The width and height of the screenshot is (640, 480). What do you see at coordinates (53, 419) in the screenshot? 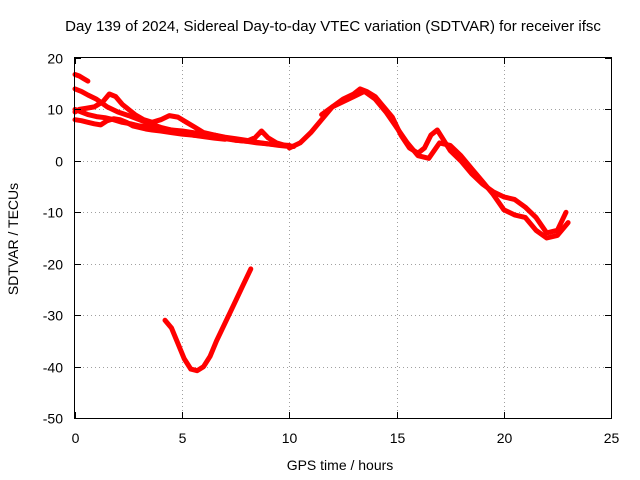
I see `y-tick-label: -50` at bounding box center [53, 419].